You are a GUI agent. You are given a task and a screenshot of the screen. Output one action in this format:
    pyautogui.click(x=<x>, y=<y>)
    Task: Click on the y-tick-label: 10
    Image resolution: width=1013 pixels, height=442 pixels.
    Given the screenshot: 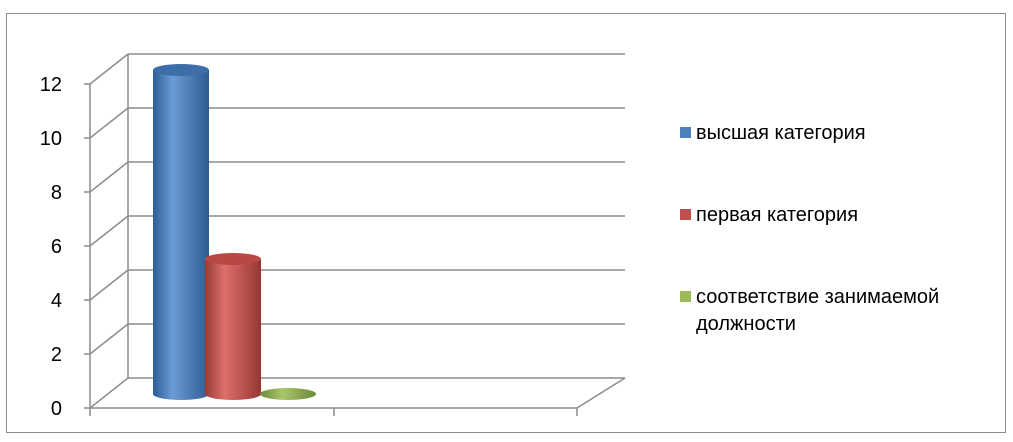 What is the action you would take?
    pyautogui.click(x=51, y=139)
    